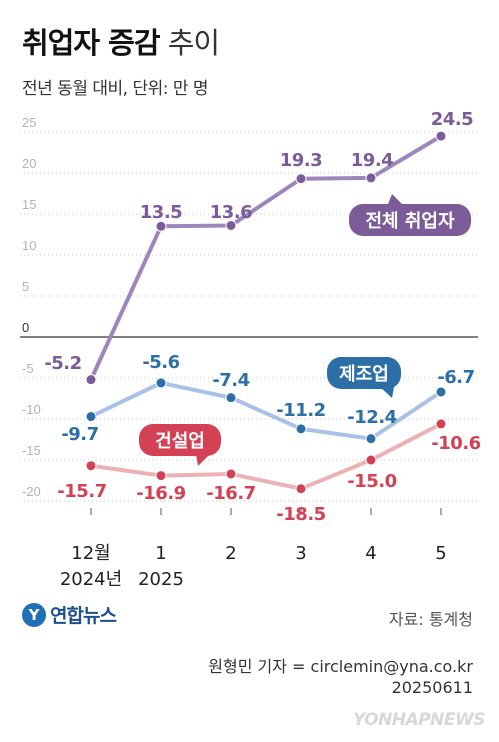 This screenshot has height=742, width=499. Describe the element at coordinates (193, 43) in the screenshot. I see `title-sub: 추이` at that location.